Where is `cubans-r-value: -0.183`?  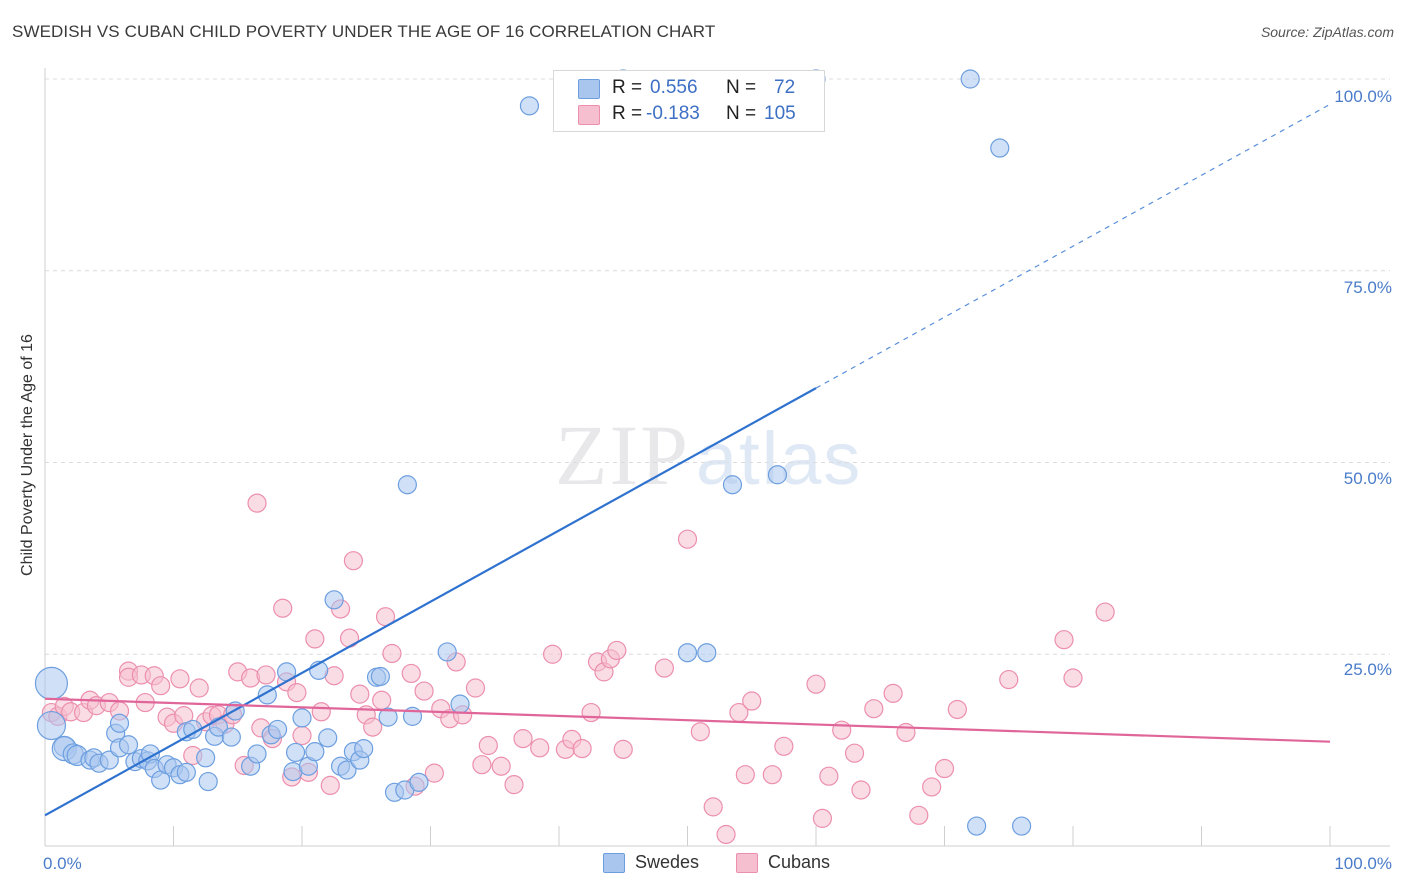 cubans-r-value: -0.183 is located at coordinates (673, 113).